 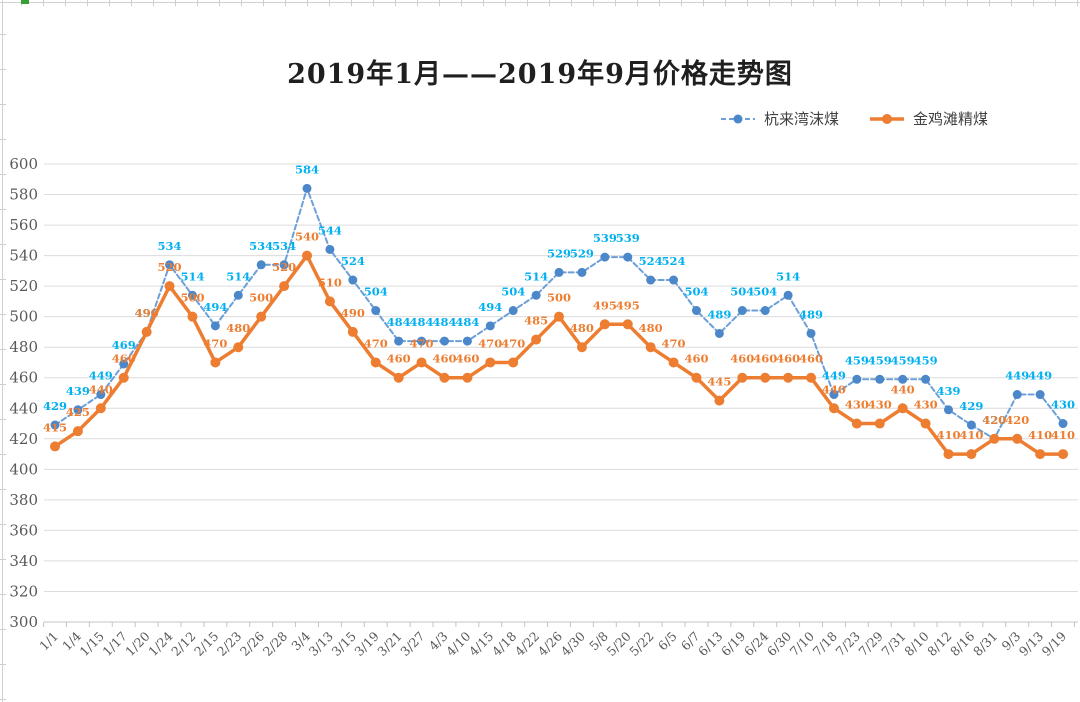 What do you see at coordinates (25, 2) in the screenshot?
I see `spreadsheet-selection-mark` at bounding box center [25, 2].